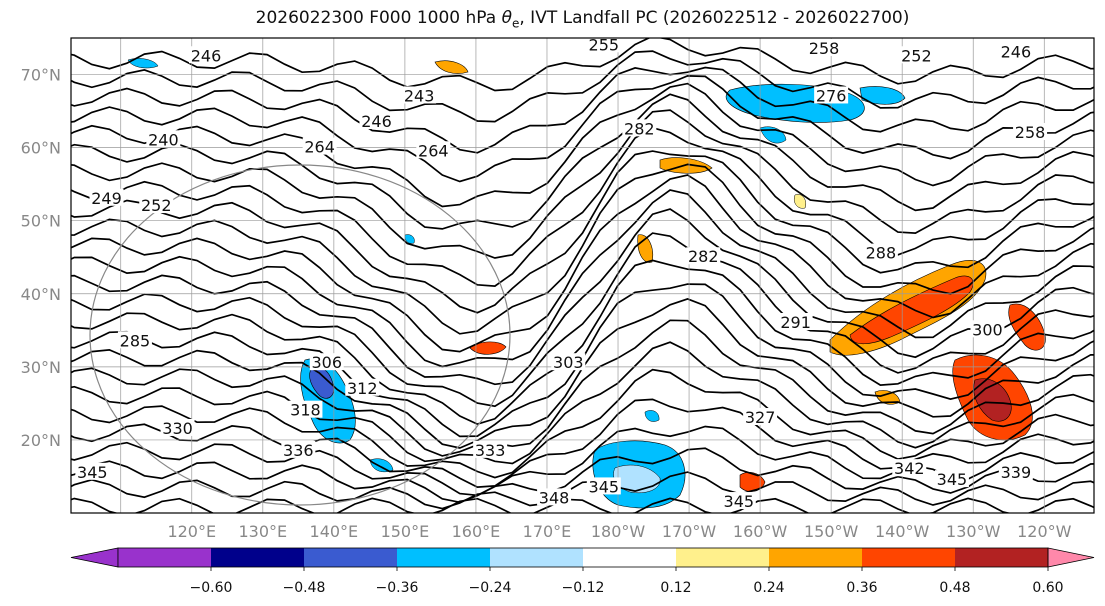  What do you see at coordinates (334, 531) in the screenshot?
I see `longitude-label: 140°E` at bounding box center [334, 531].